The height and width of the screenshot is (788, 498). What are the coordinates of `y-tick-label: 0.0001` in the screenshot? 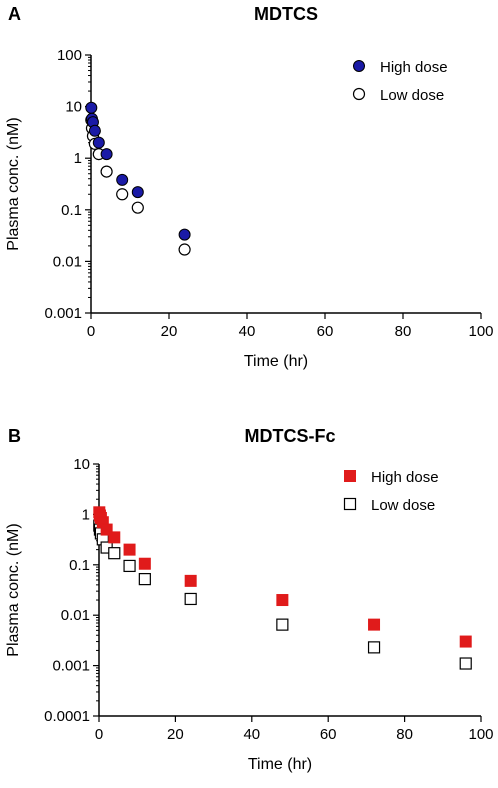 It's located at (67, 716).